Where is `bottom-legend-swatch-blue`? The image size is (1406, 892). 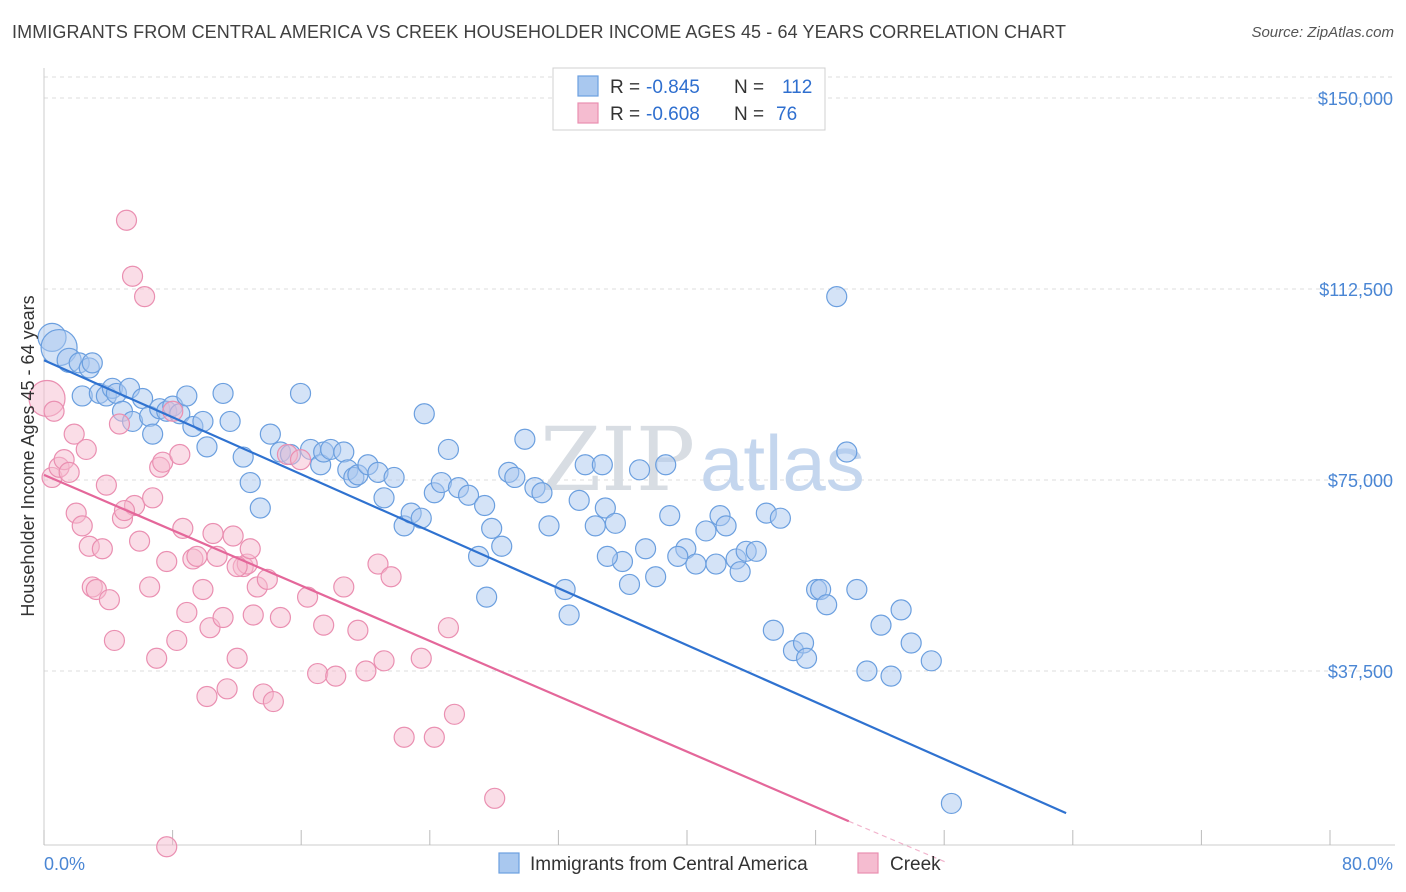
bottom-legend-swatch-blue is located at coordinates (509, 863).